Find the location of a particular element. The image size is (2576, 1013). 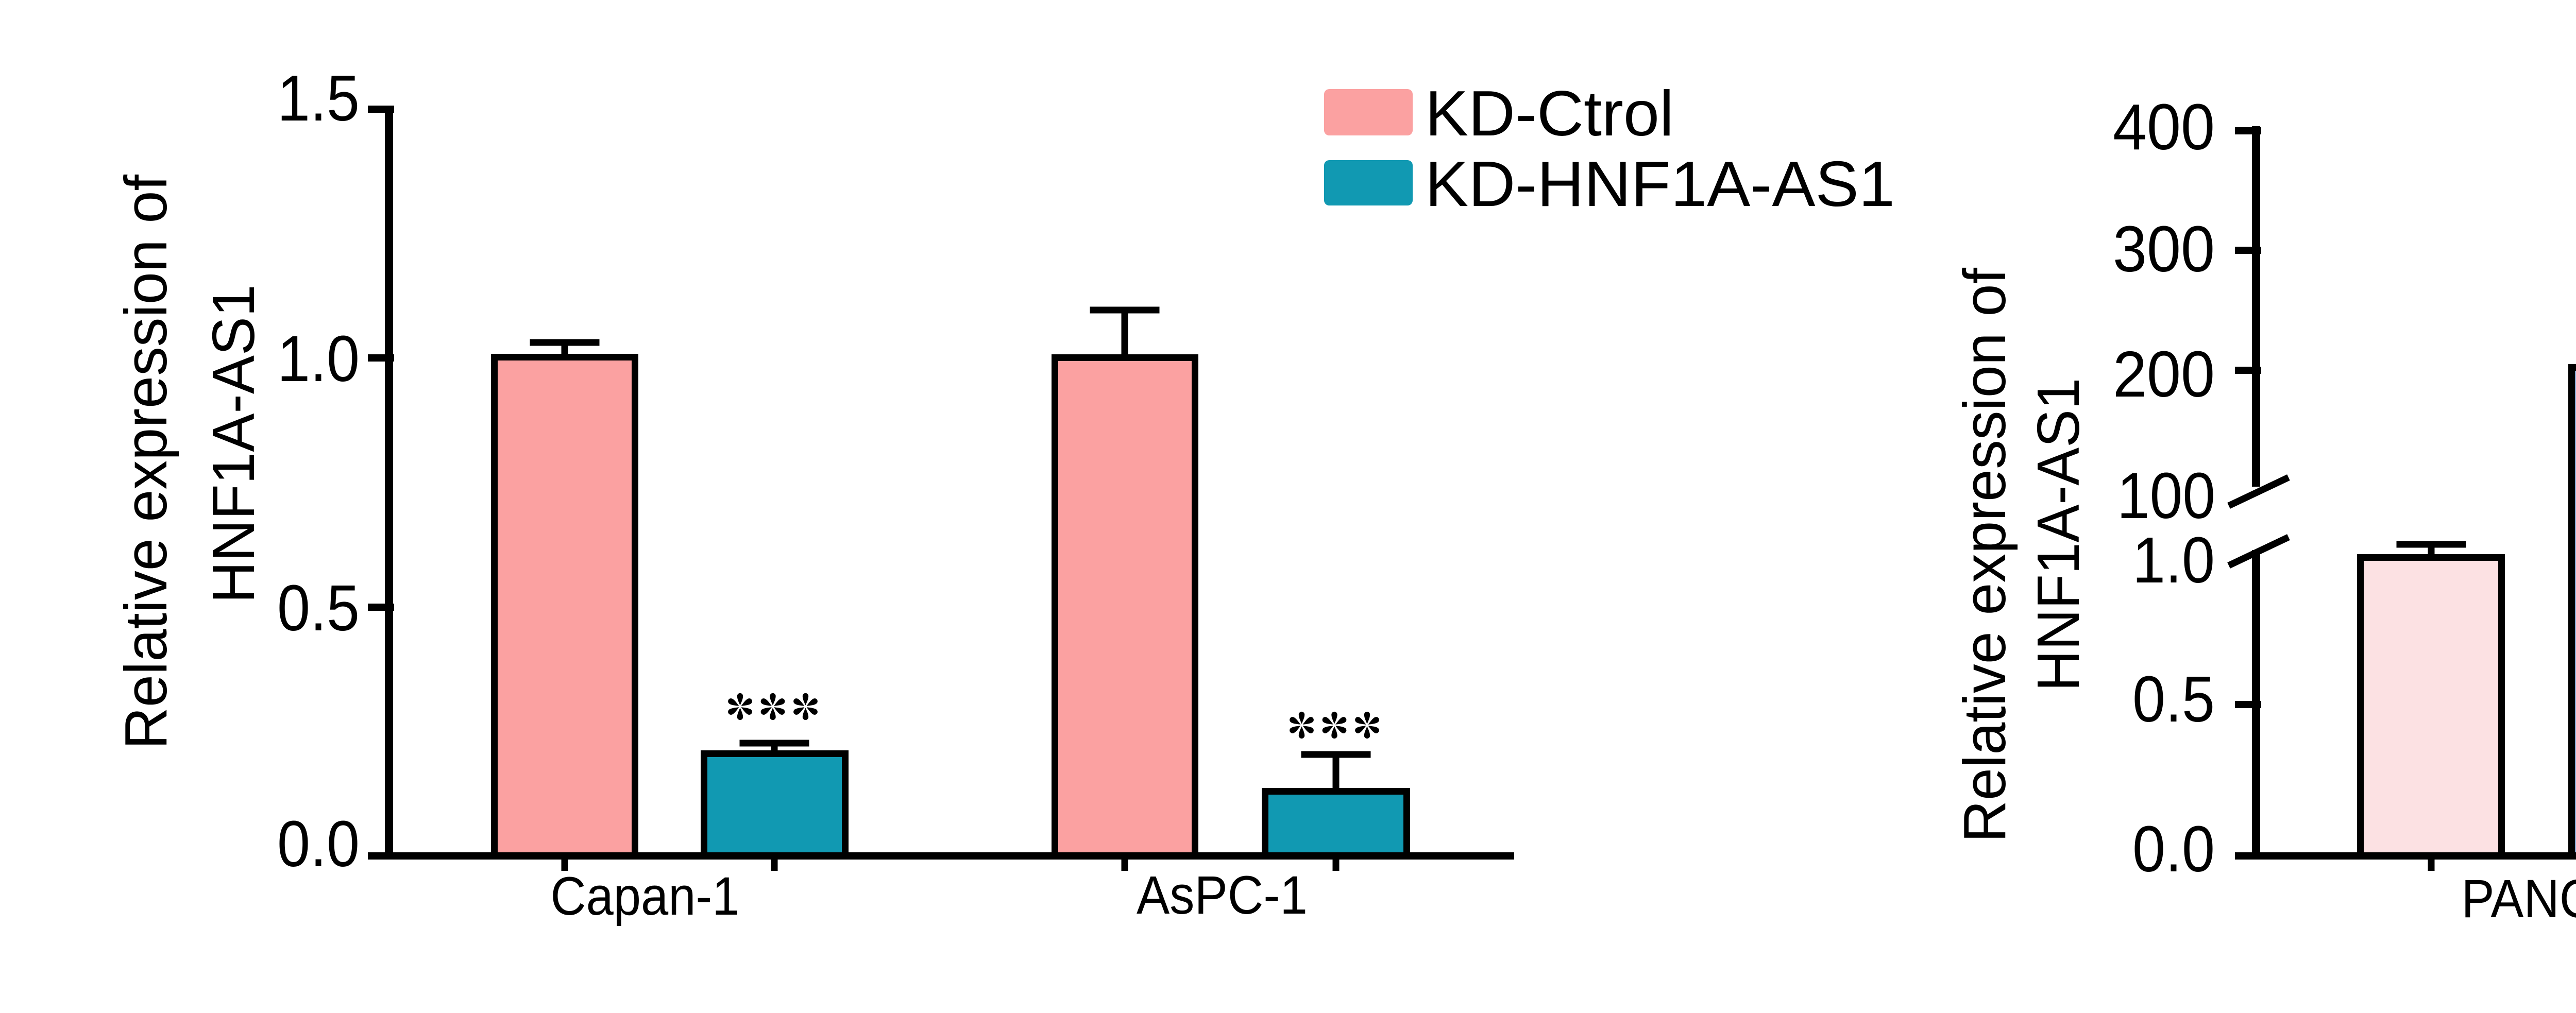

svg-text: PANC-1 is located at coordinates (2519, 899).